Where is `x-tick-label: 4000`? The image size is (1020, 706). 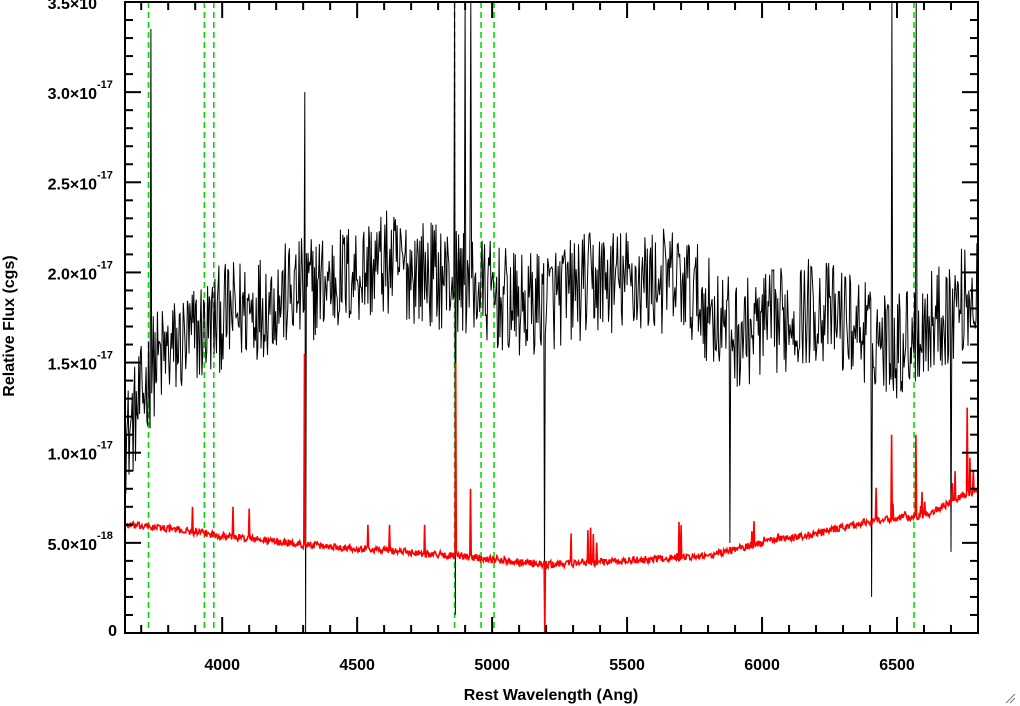
x-tick-label: 4000 is located at coordinates (222, 665).